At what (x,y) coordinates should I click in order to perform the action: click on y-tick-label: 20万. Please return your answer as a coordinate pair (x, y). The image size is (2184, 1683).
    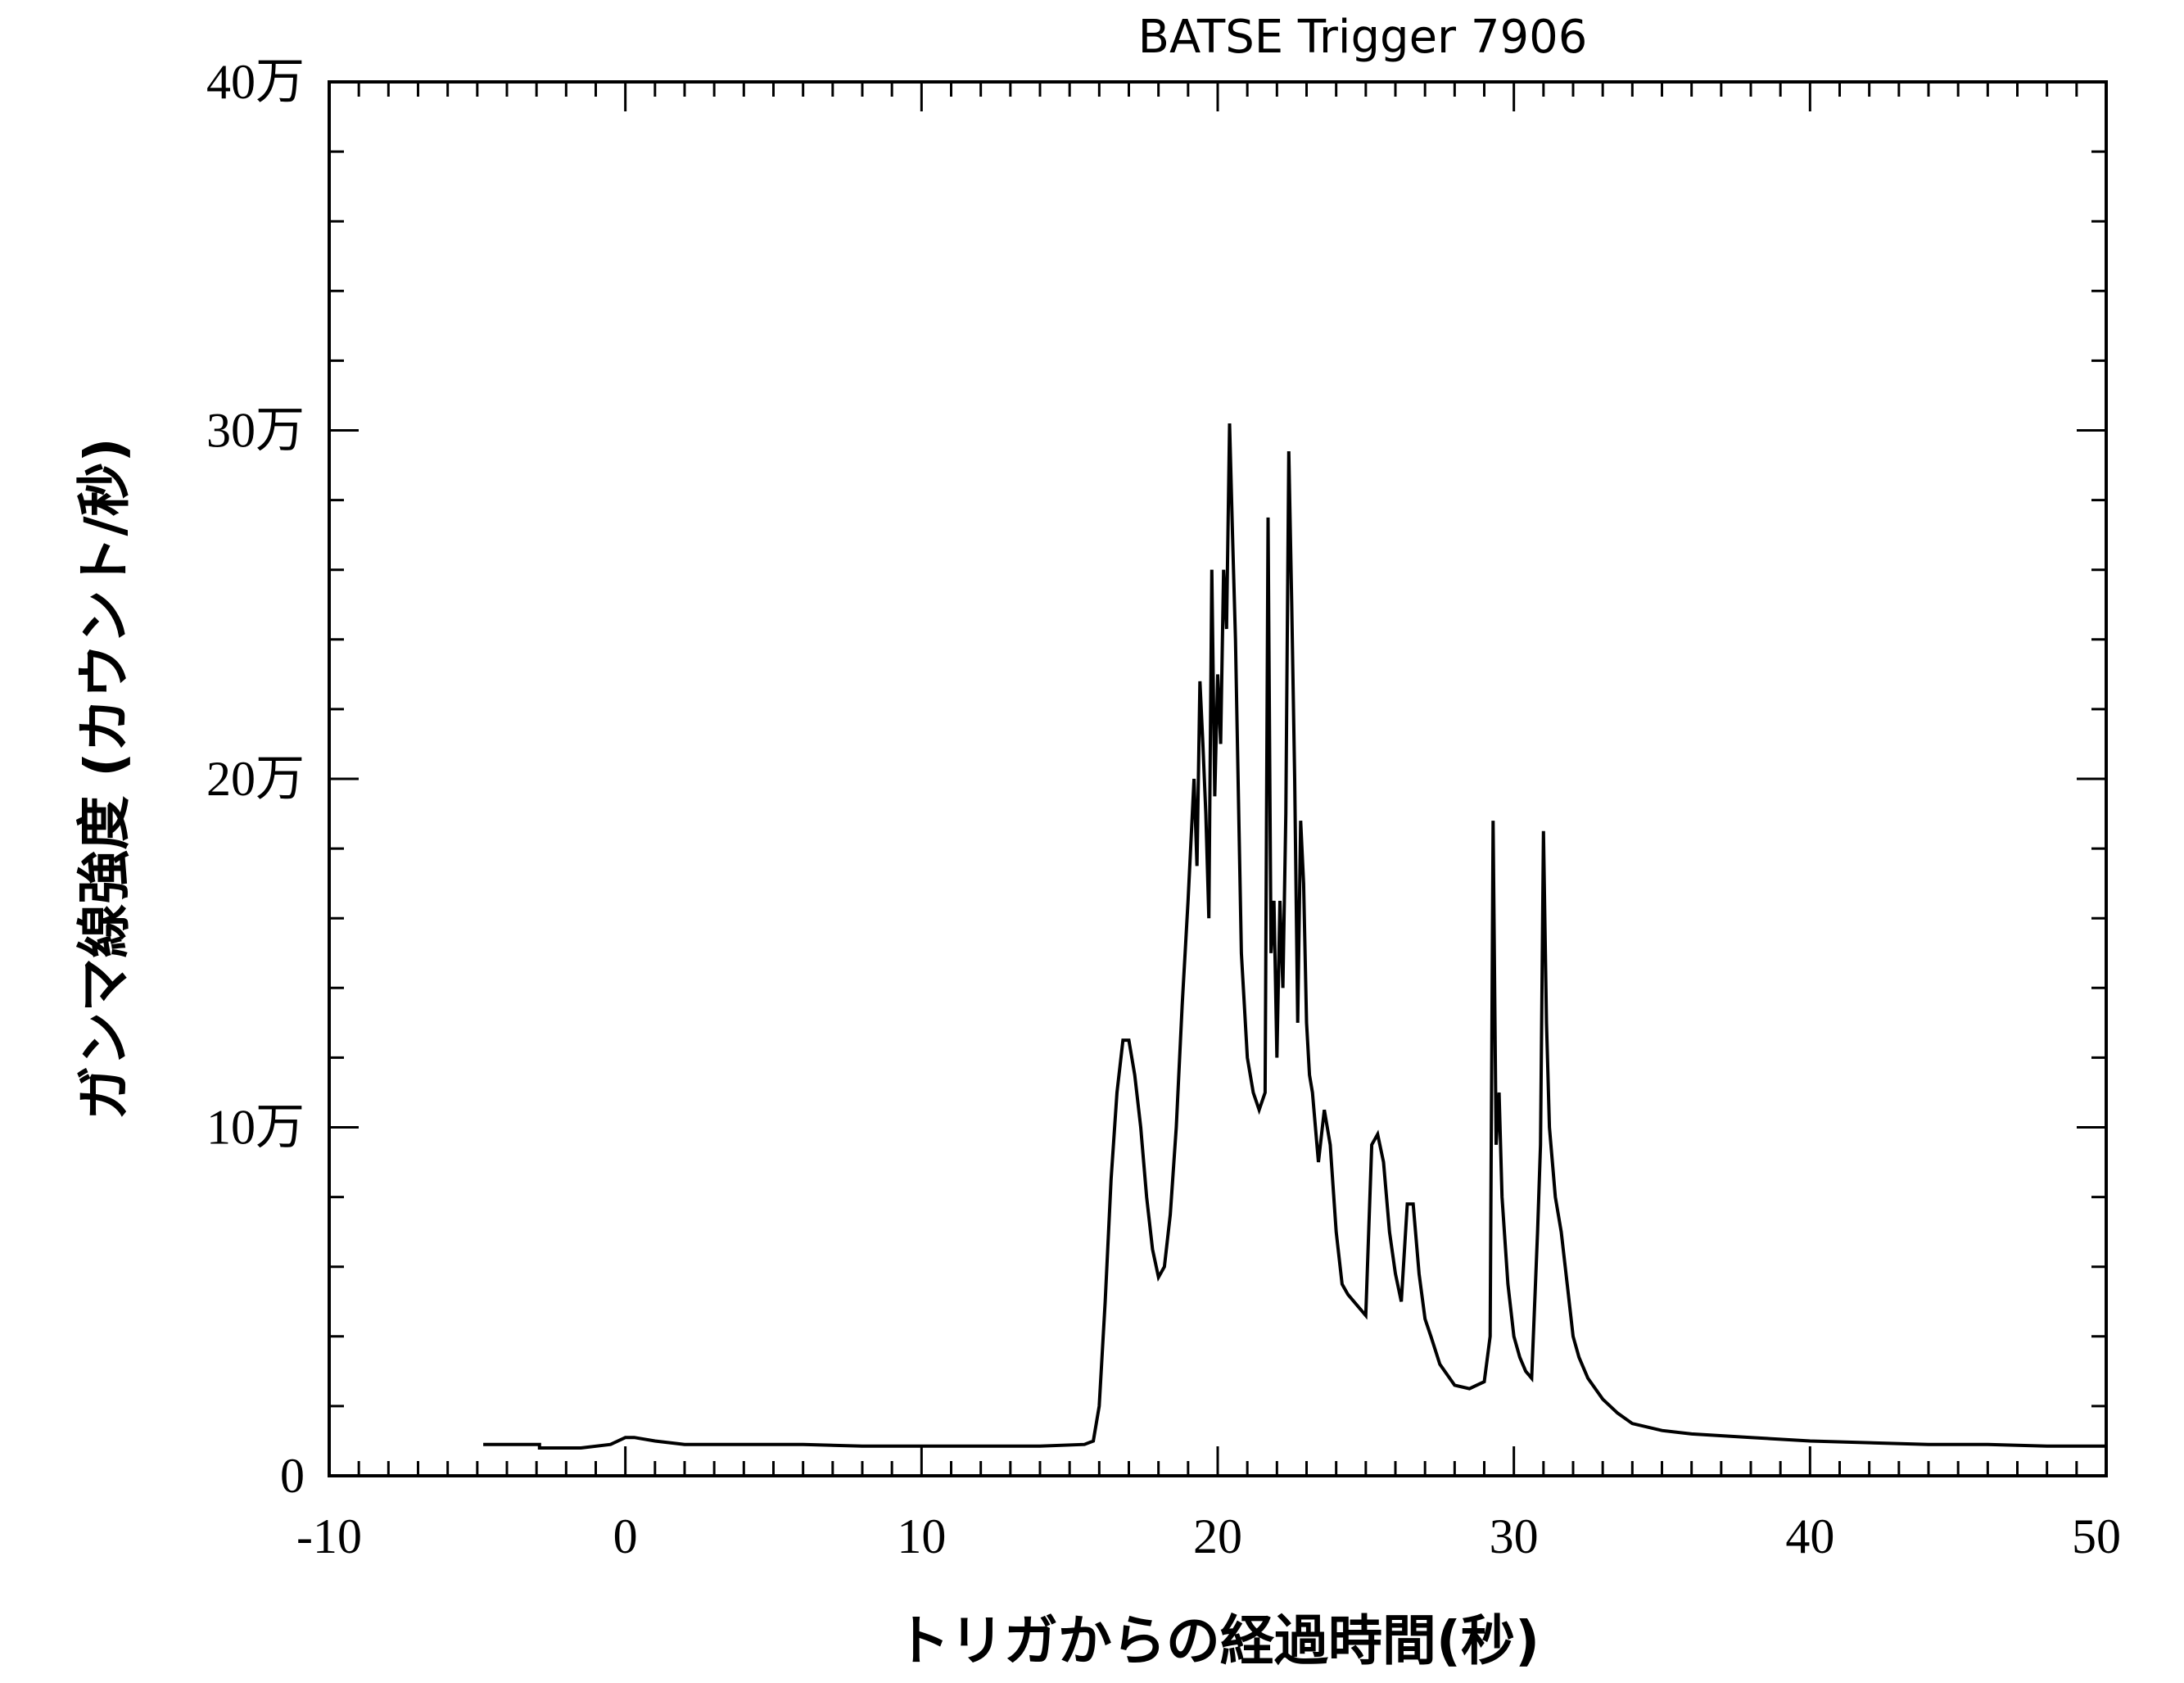
    Looking at the image, I should click on (256, 779).